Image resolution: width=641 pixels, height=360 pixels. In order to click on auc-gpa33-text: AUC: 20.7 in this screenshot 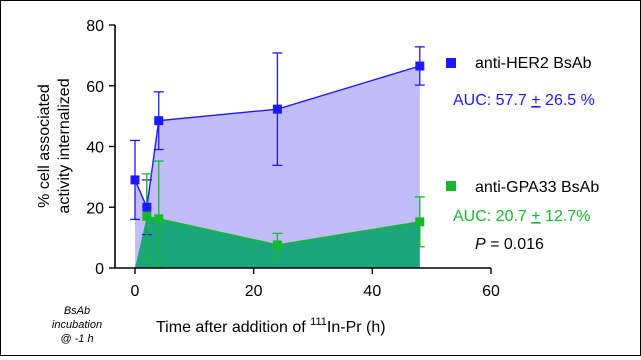, I will do `click(492, 216)`.